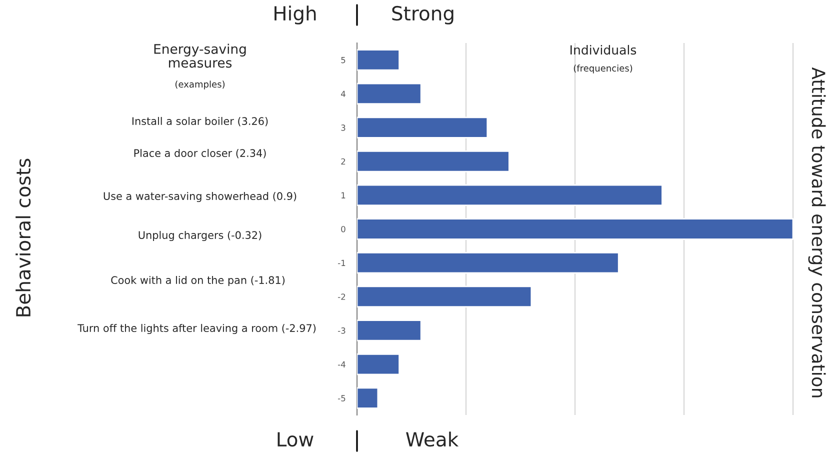  What do you see at coordinates (817, 232) in the screenshot?
I see `y2-axis-title: Attitude toward energy conservation` at bounding box center [817, 232].